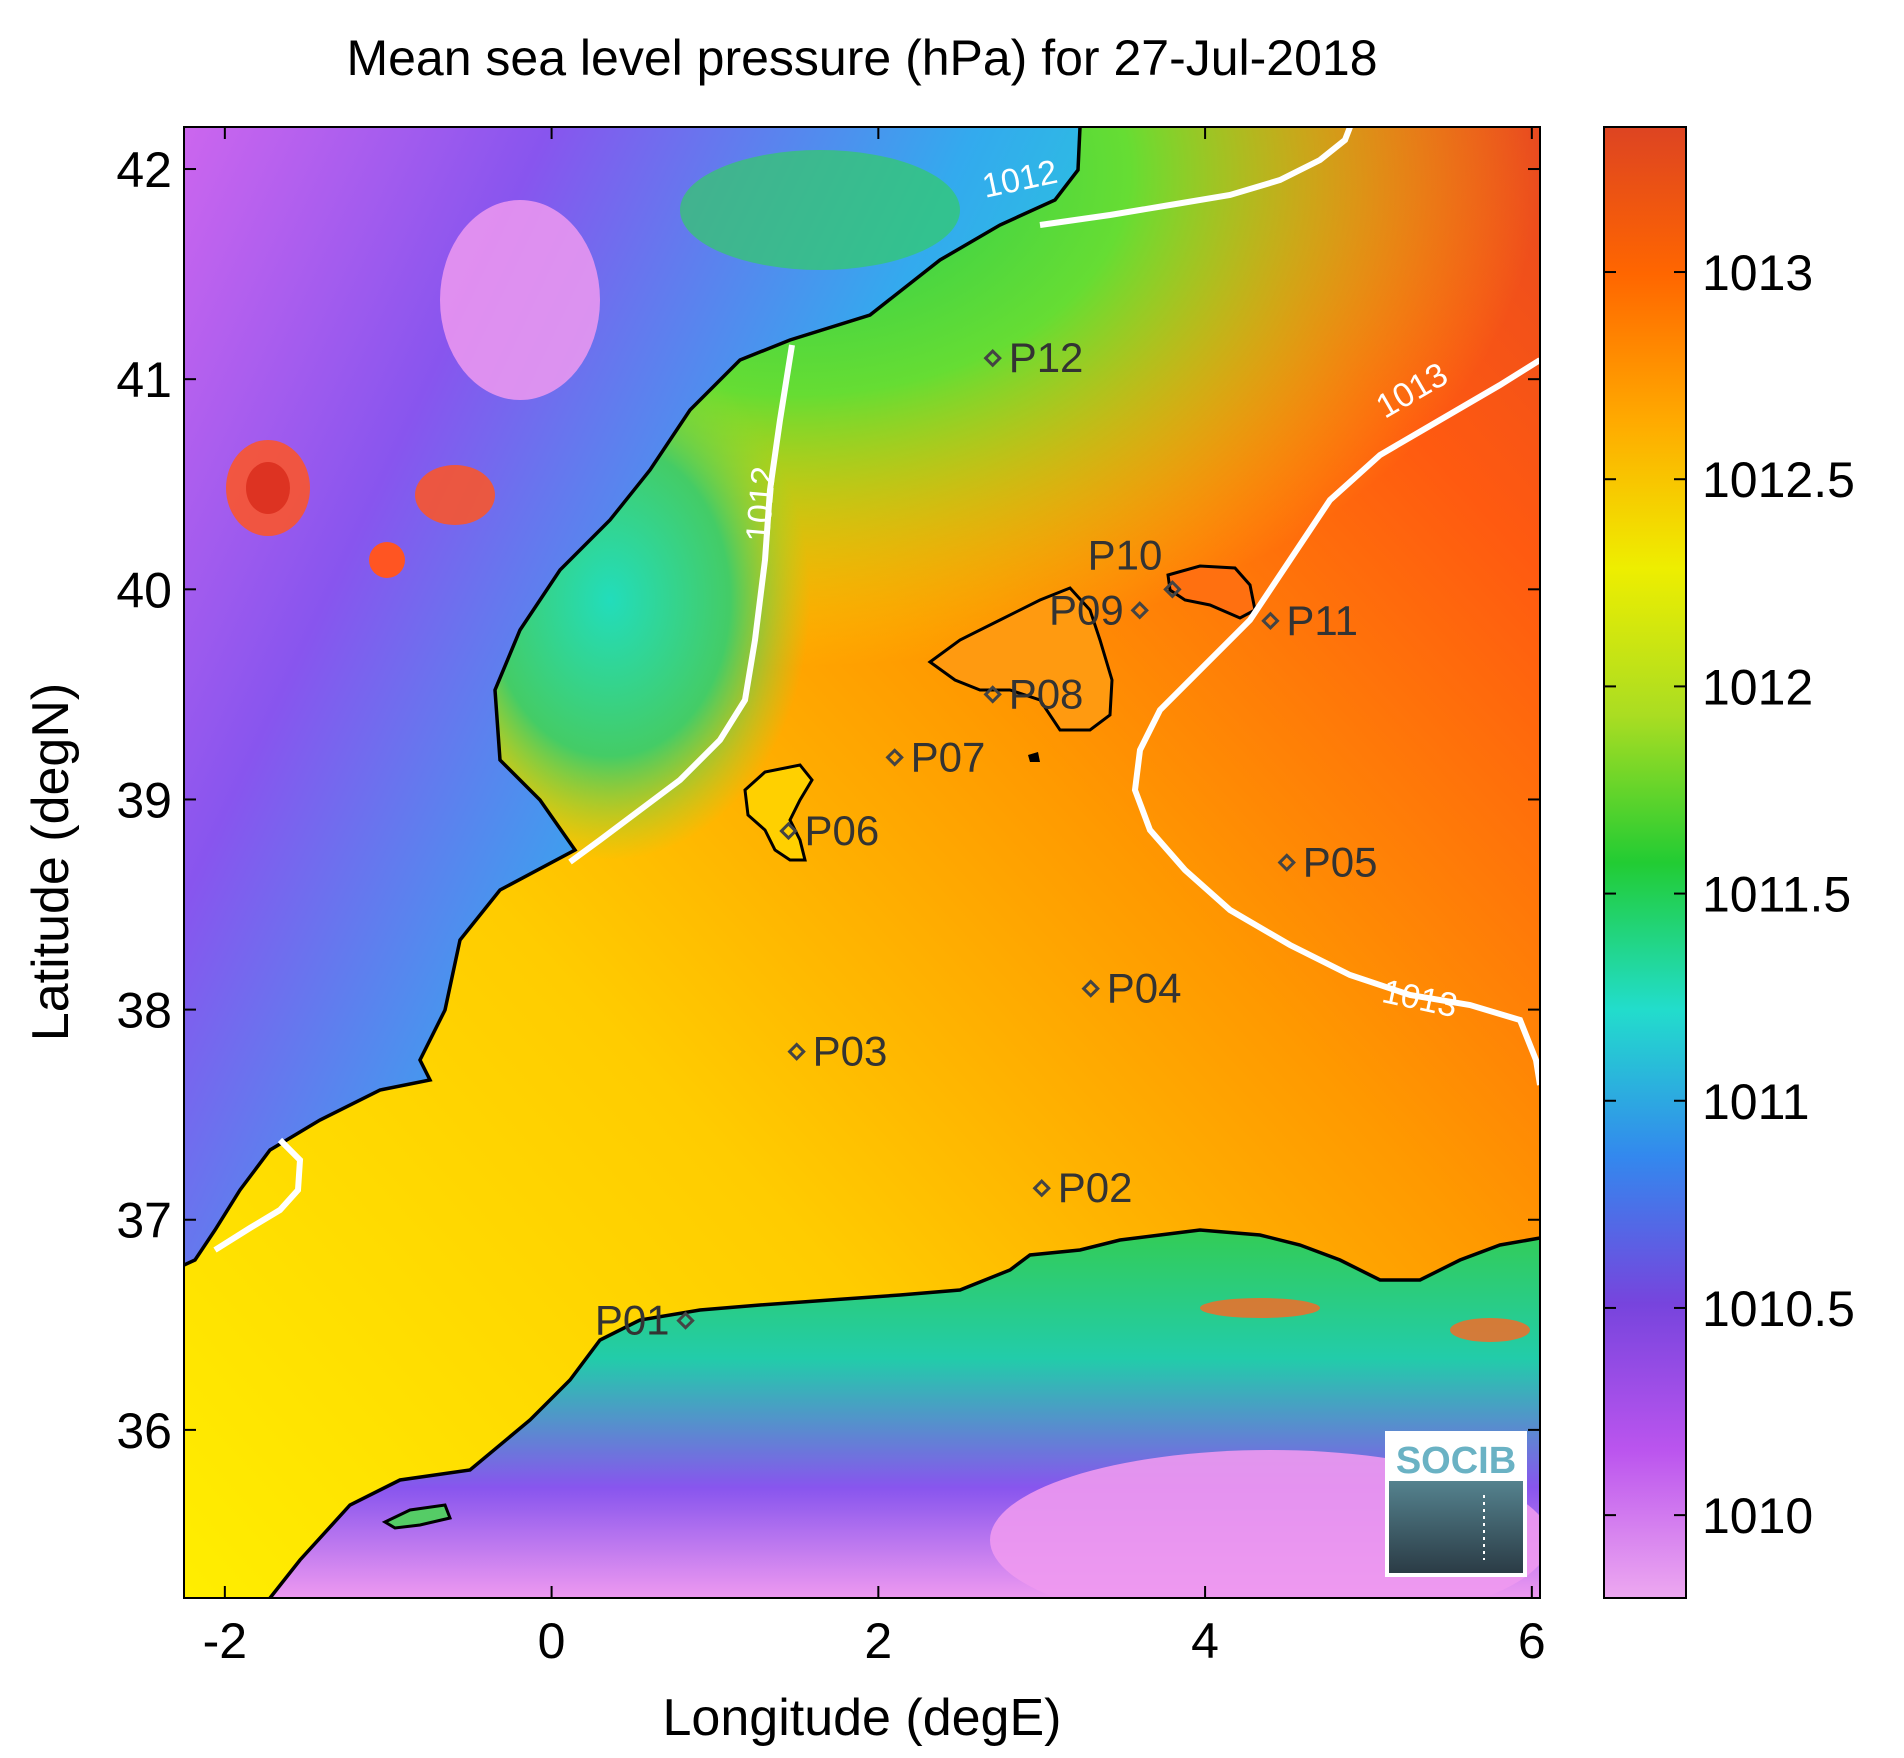 This screenshot has width=1904, height=1758. I want to click on x-tick-label: 4, so click(1205, 1641).